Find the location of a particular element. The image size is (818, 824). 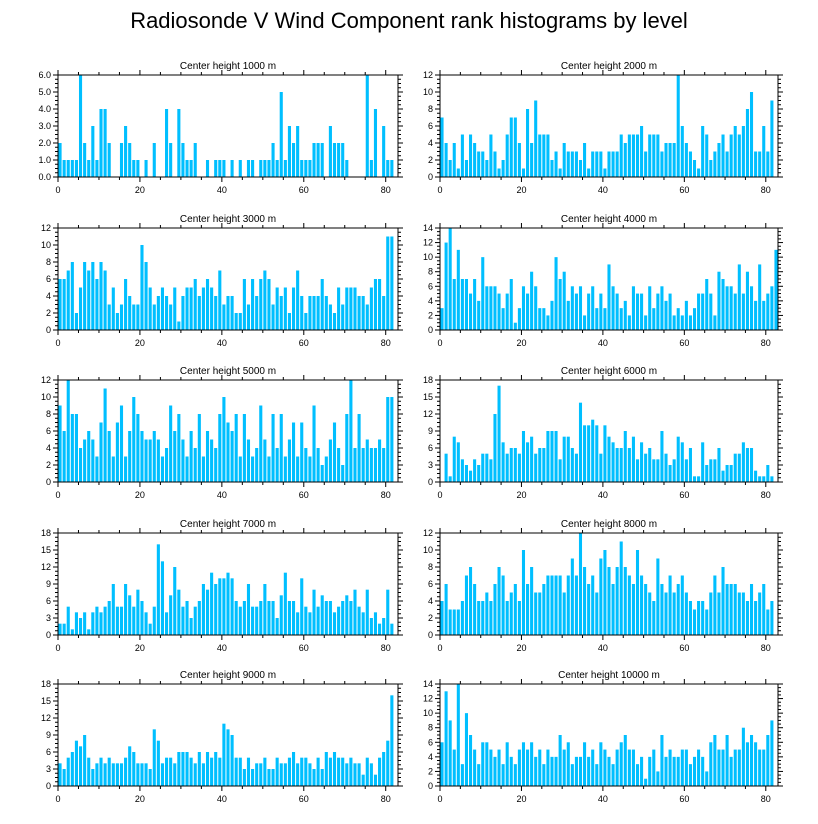

y-tick-label: 14 is located at coordinates (428, 228).